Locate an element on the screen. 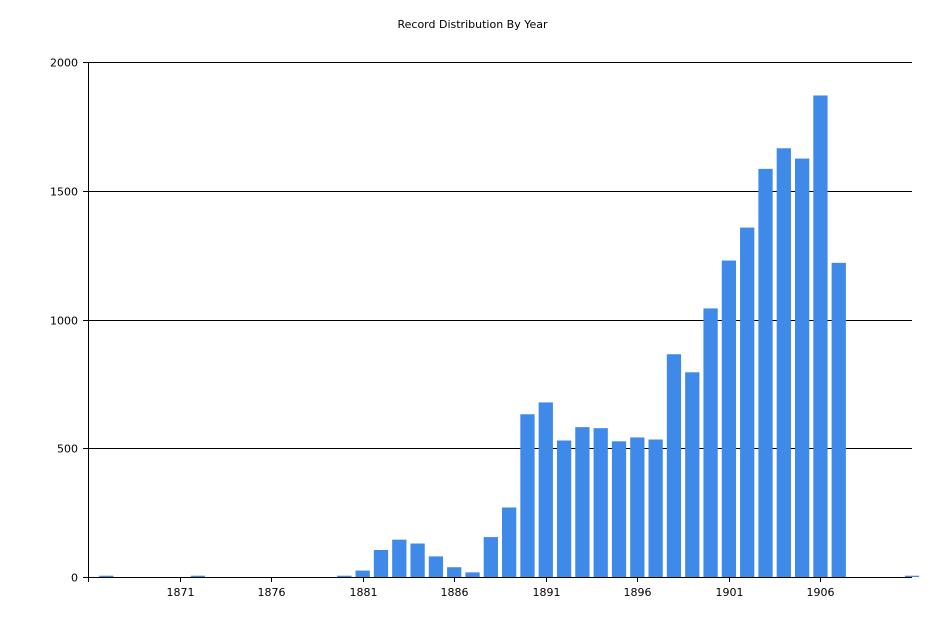  x-axis-ticks: 1871 1876 1881 1886 1891 1896 1901 1906 is located at coordinates (501, 588).